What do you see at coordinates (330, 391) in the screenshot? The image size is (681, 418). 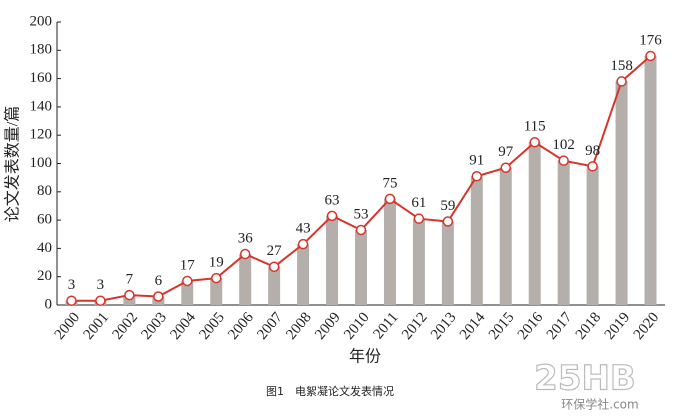 I see `caption: 图1 电絮凝论文发表情况` at bounding box center [330, 391].